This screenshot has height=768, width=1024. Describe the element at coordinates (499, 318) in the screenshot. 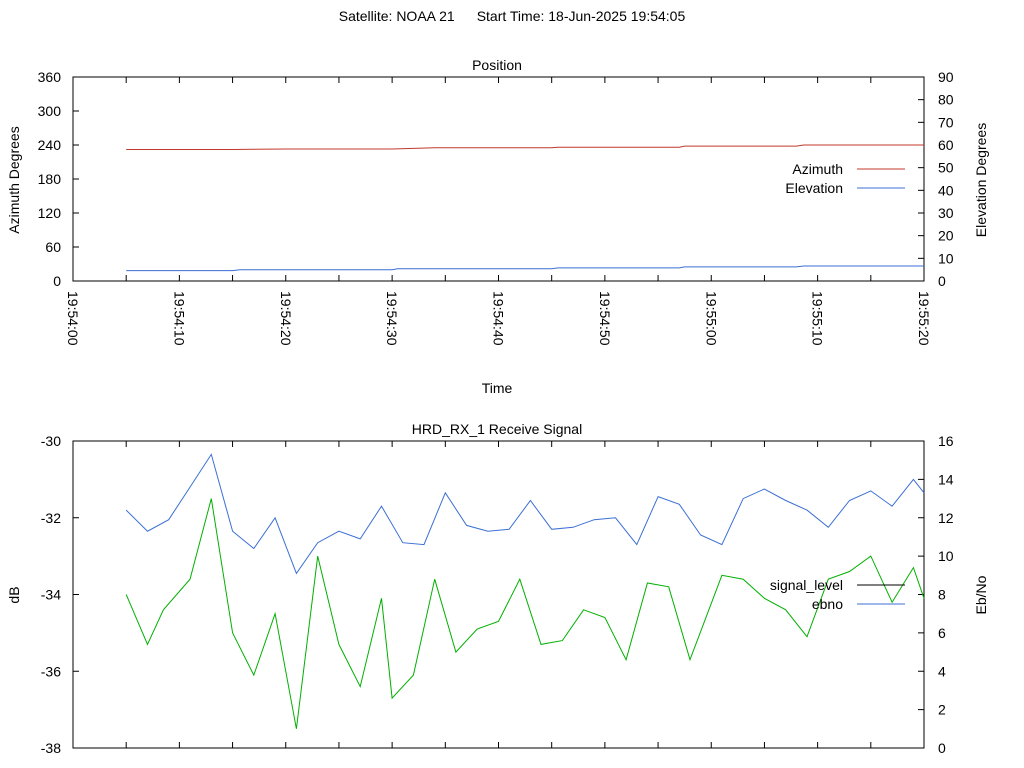

I see `x-tick-label: 19:54:40` at that location.